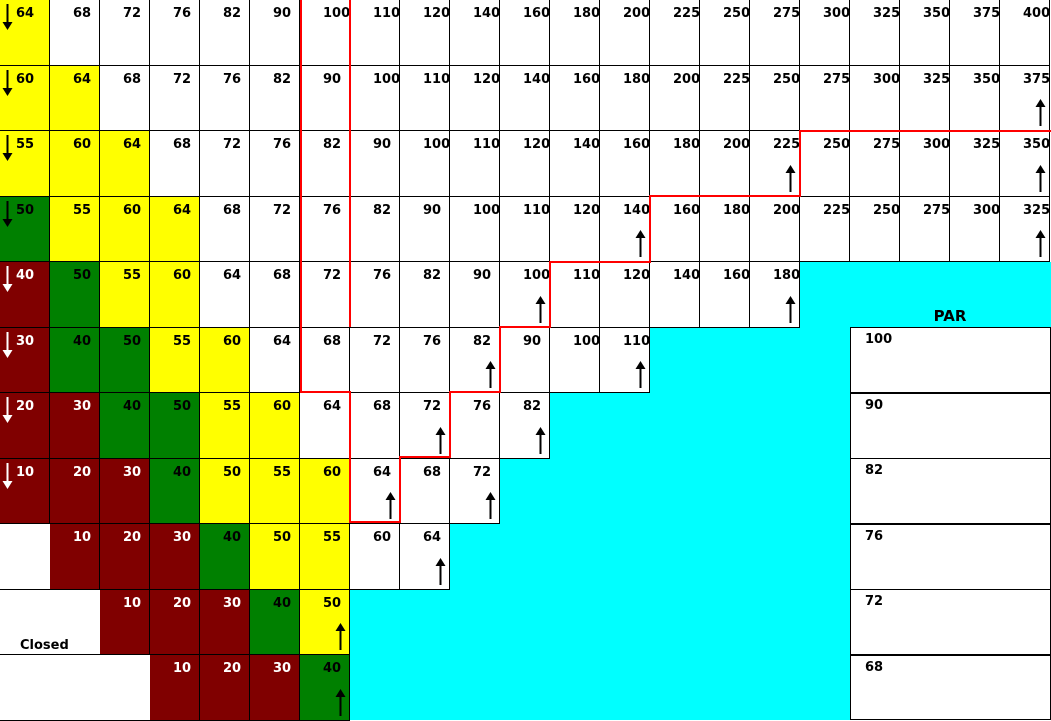 Image resolution: width=1051 pixels, height=721 pixels. What do you see at coordinates (675, 229) in the screenshot?
I see `grid-cell: 160` at bounding box center [675, 229].